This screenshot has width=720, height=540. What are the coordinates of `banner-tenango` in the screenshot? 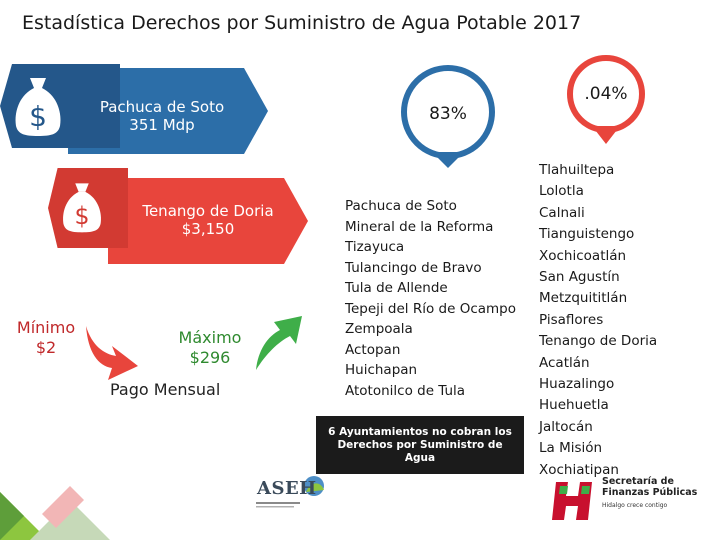 It's located at (208, 221).